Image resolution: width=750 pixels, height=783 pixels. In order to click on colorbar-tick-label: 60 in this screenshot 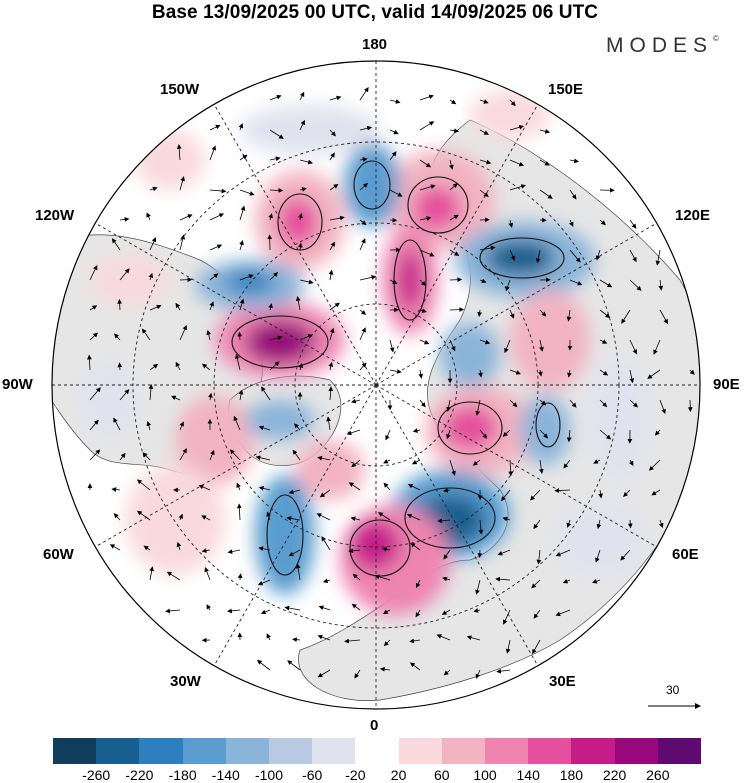, I will do `click(442, 775)`.